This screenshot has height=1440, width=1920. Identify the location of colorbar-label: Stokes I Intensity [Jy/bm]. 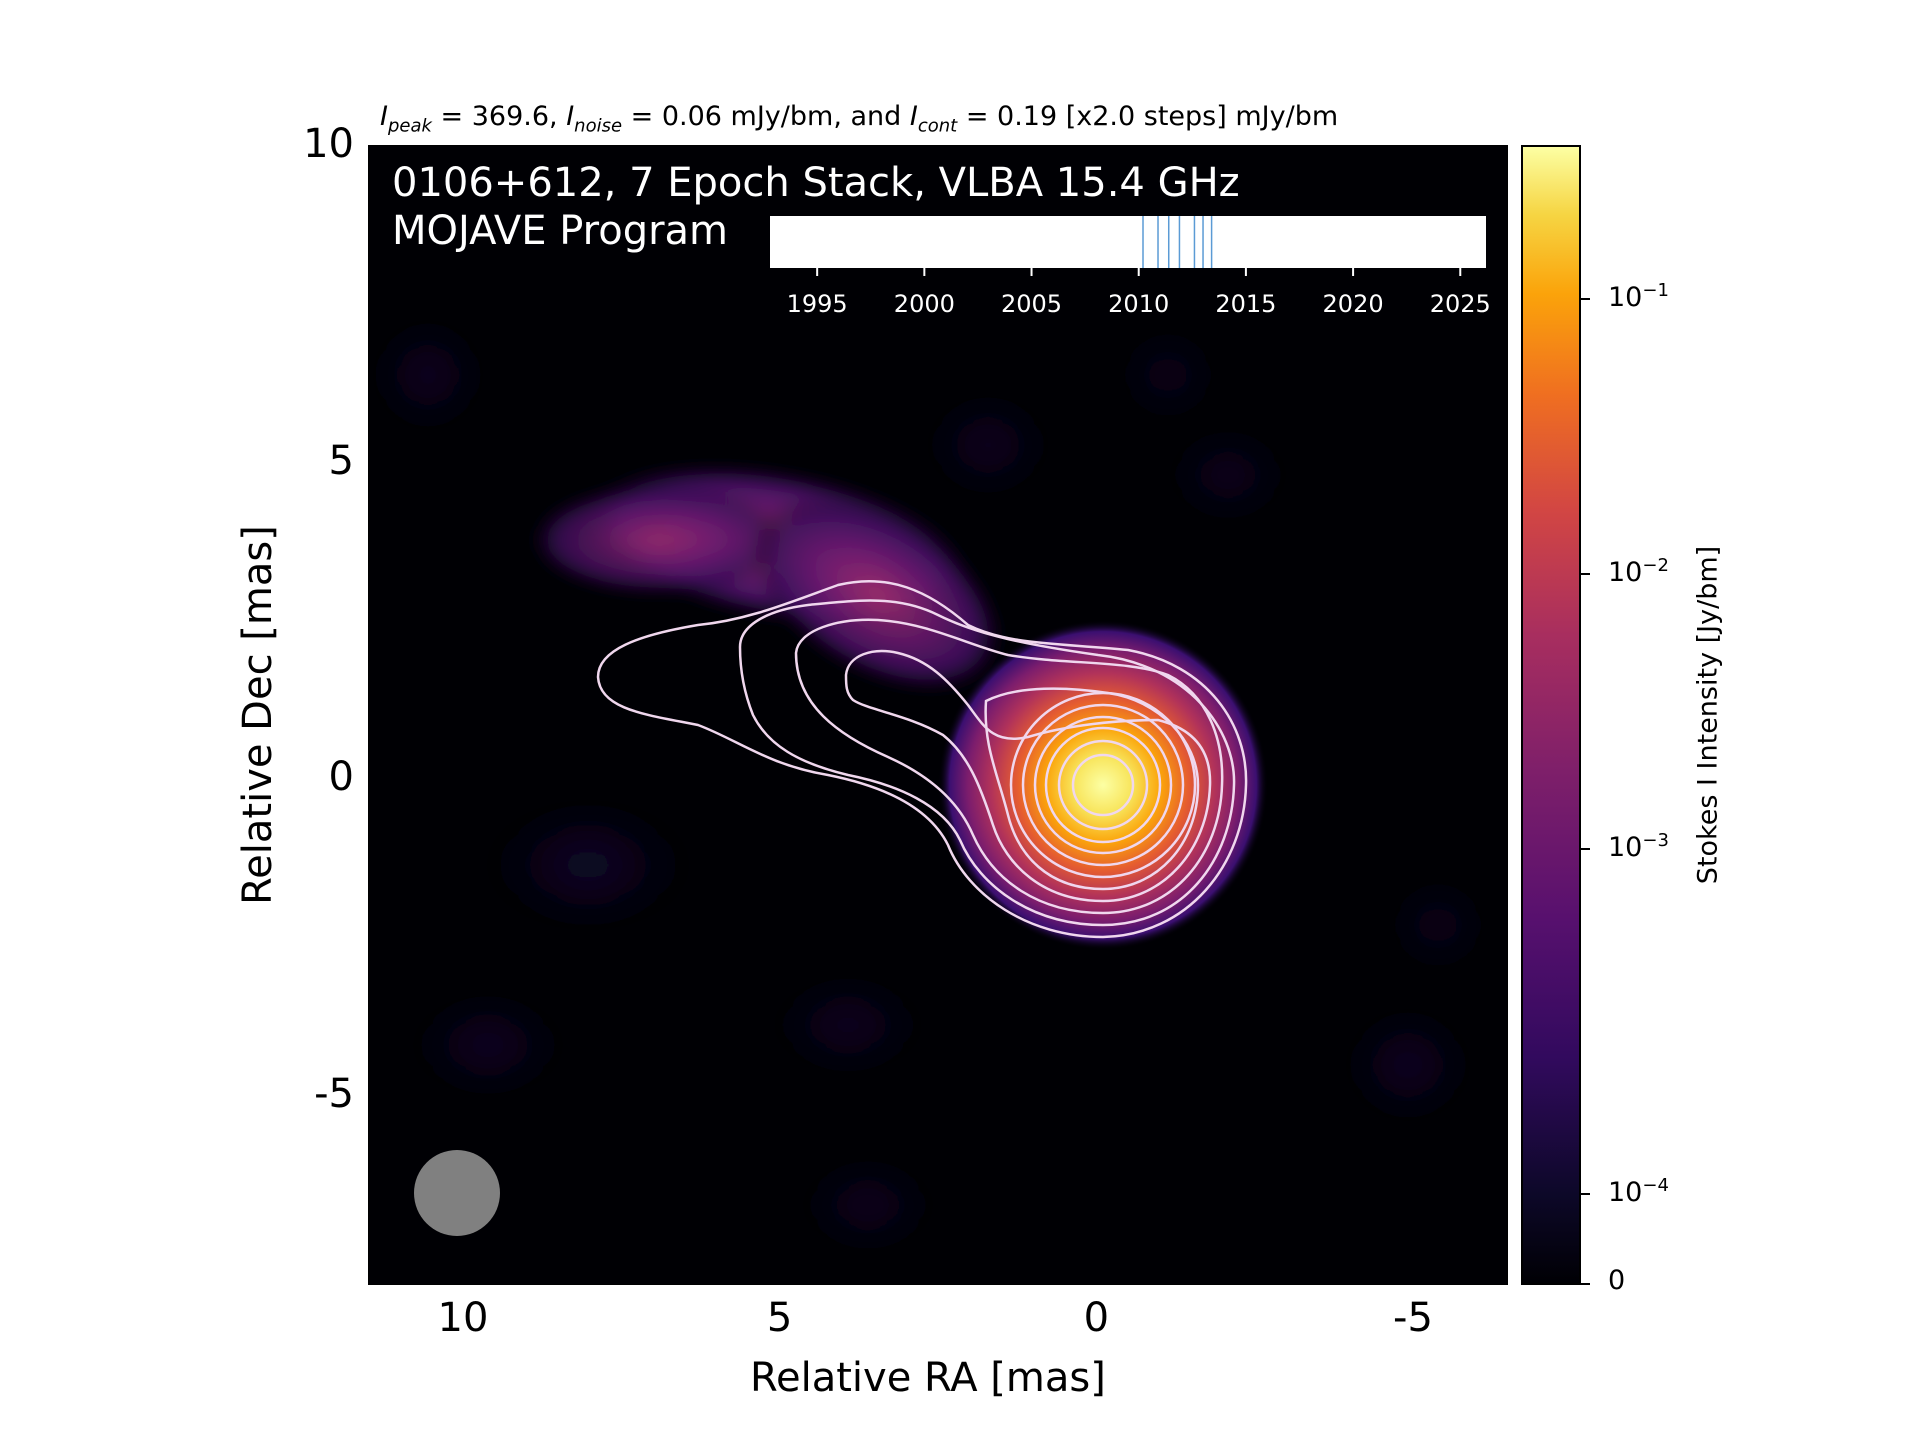
(1708, 715).